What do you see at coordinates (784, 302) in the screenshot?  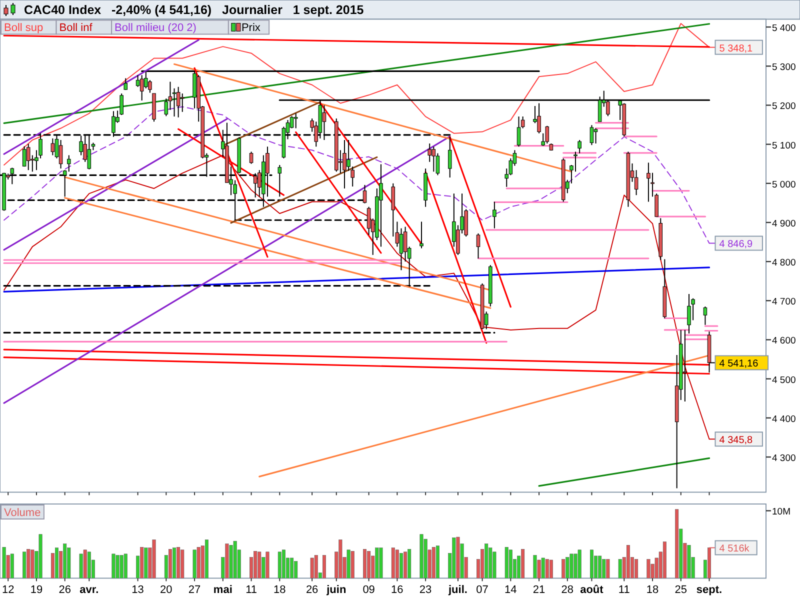 I see `y-tick-label: 4 700` at bounding box center [784, 302].